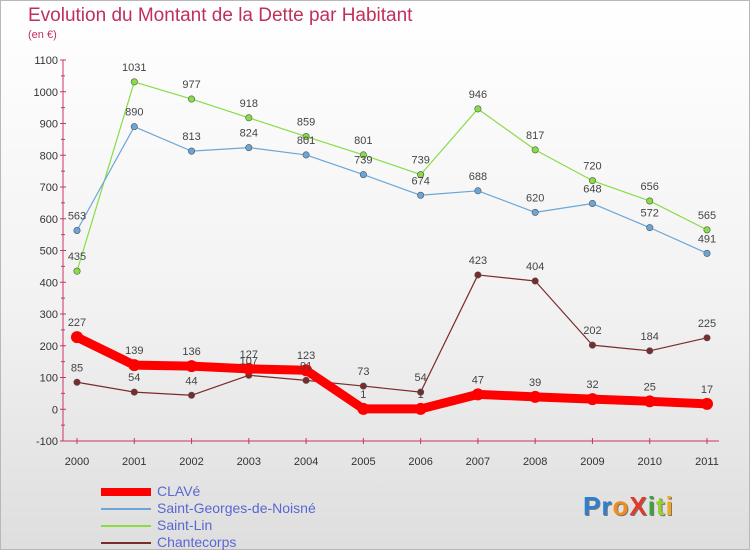  Describe the element at coordinates (249, 462) in the screenshot. I see `x-tick-label: 2003` at that location.